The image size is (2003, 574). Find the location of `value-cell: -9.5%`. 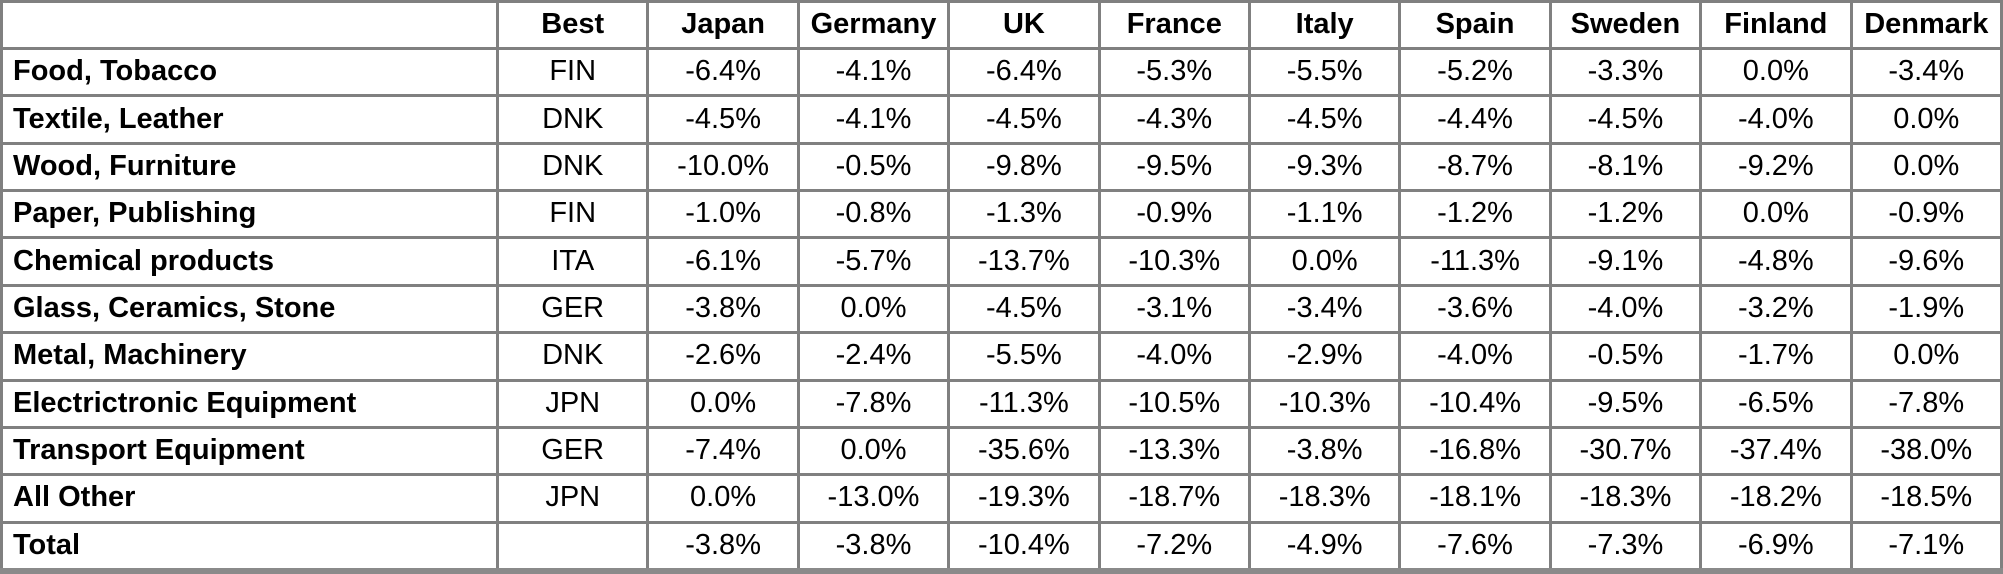

value-cell: -9.5% is located at coordinates (1174, 167).